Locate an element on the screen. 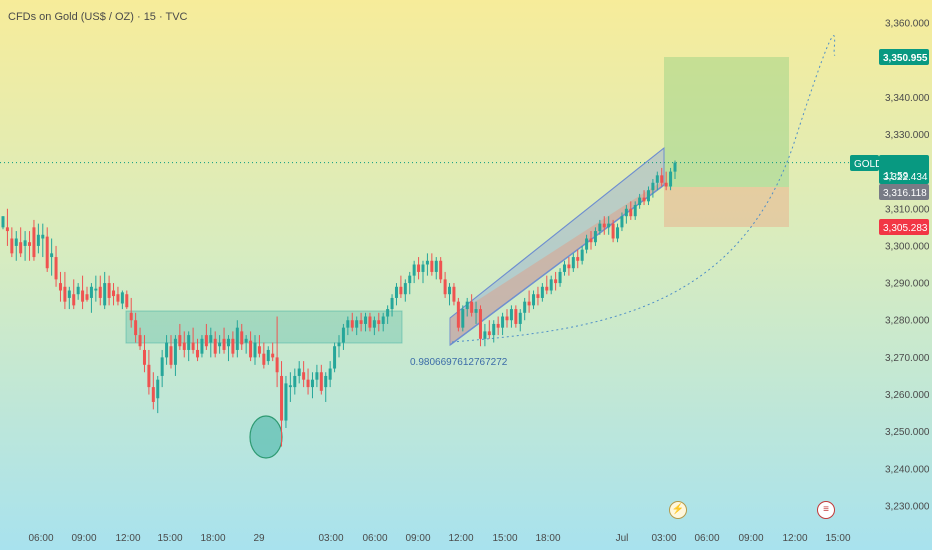 The image size is (932, 550). time-tick-label: 06:00 is located at coordinates (374, 538).